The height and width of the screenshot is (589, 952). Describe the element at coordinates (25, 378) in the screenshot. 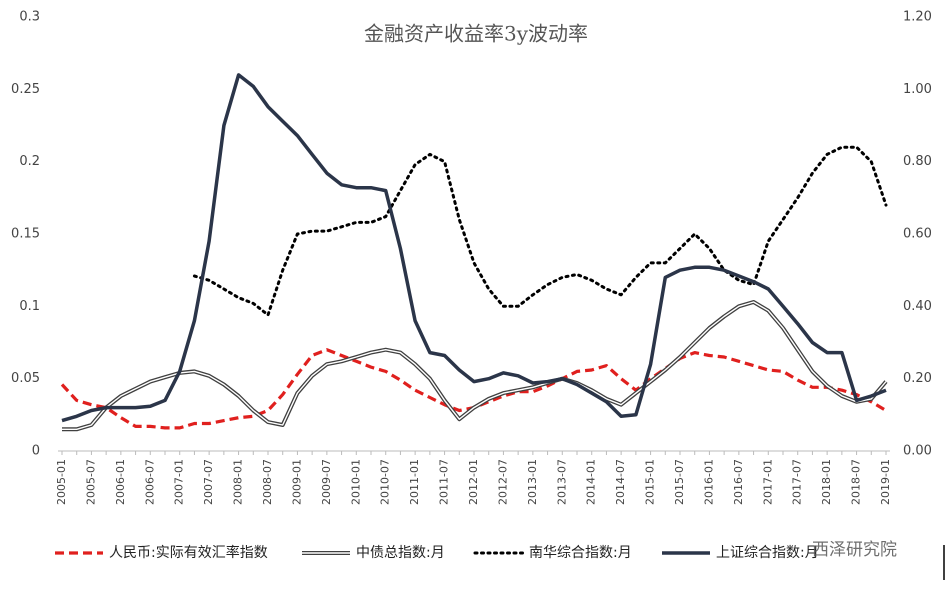

I see `y-tick-label: 0.05` at that location.